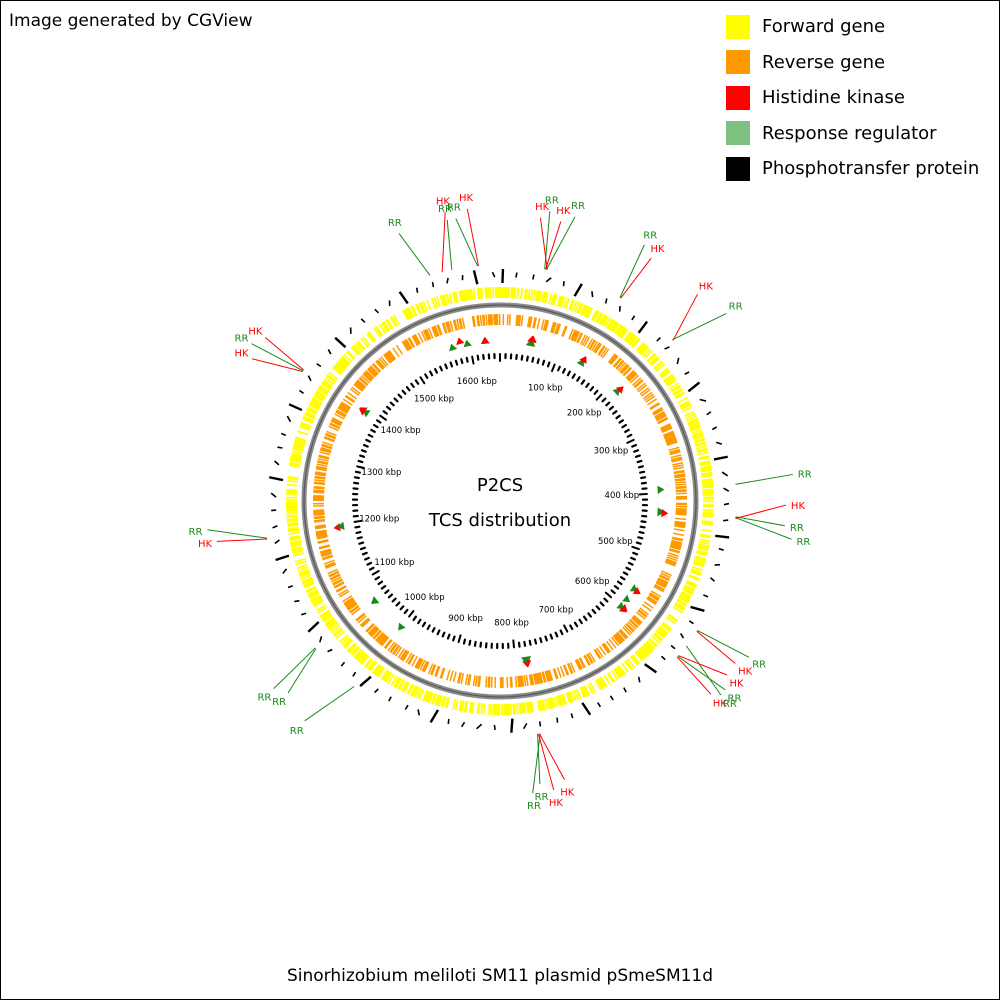 This screenshot has height=1000, width=1000. Describe the element at coordinates (619, 390) in the screenshot. I see `histidine-kinase-marker` at that location.